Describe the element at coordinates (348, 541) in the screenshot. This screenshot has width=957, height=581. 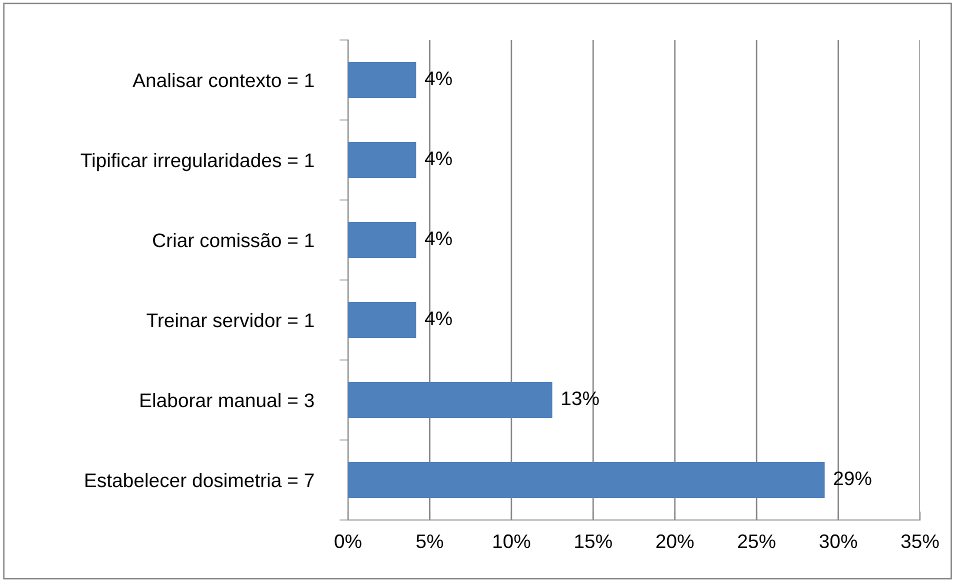
I see `x-tick-label: 0%` at that location.